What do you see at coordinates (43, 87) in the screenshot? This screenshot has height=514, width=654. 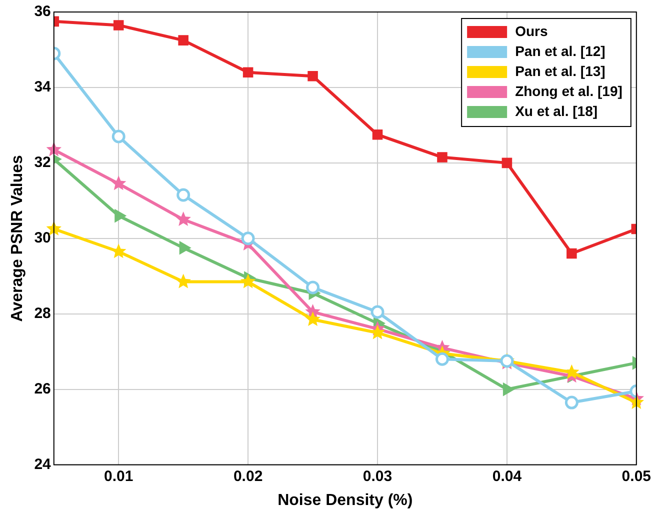 I see `y-tick-label: 34` at bounding box center [43, 87].